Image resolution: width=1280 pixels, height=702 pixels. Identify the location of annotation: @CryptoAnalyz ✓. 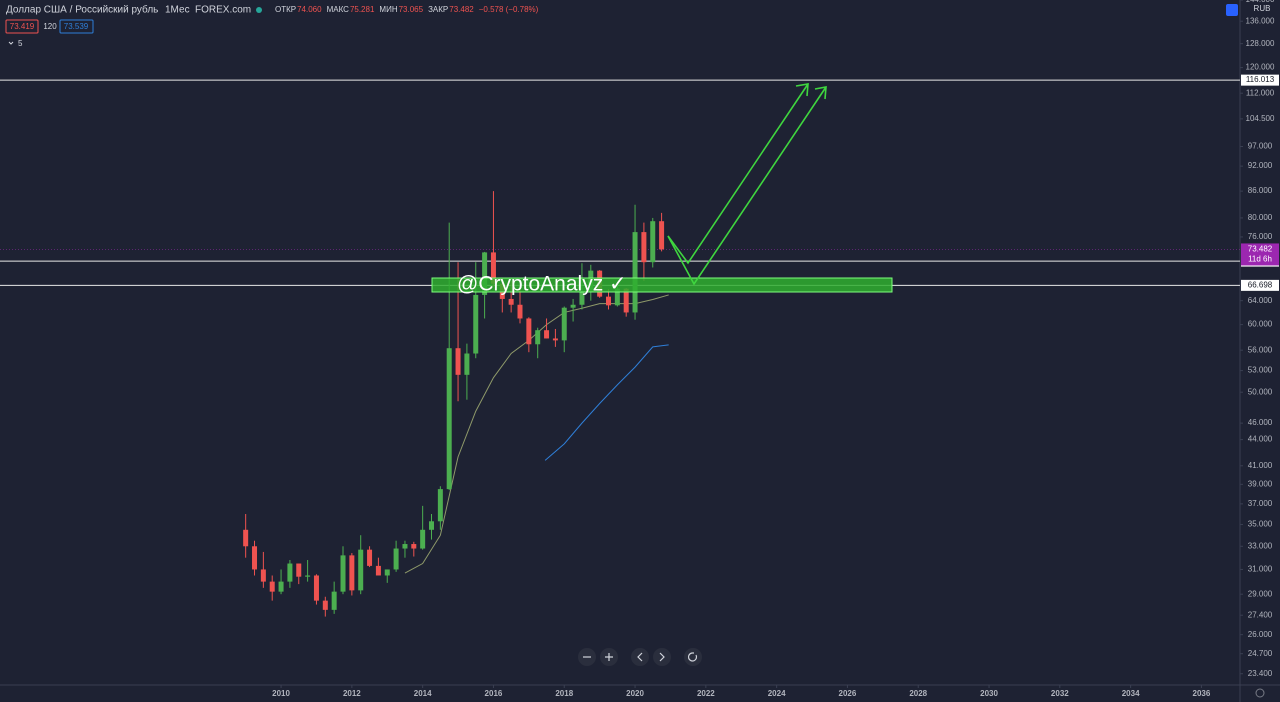
(542, 284).